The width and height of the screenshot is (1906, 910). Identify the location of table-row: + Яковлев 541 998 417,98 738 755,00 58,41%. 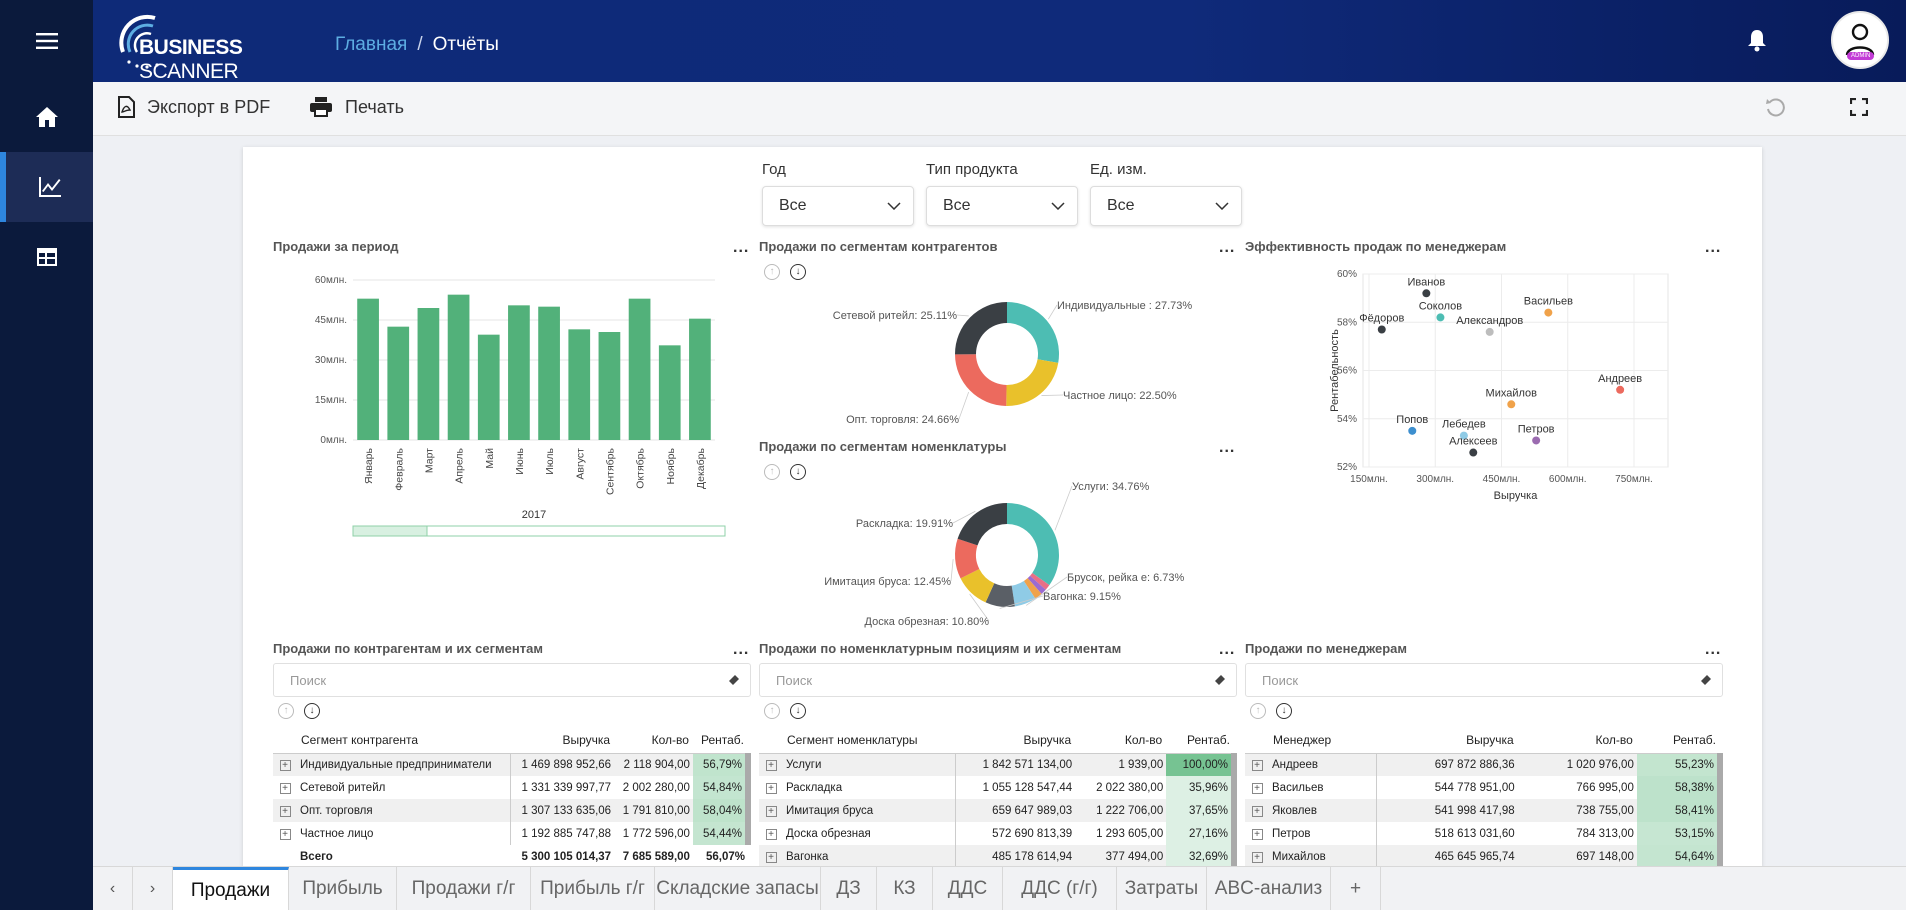
(1484, 810).